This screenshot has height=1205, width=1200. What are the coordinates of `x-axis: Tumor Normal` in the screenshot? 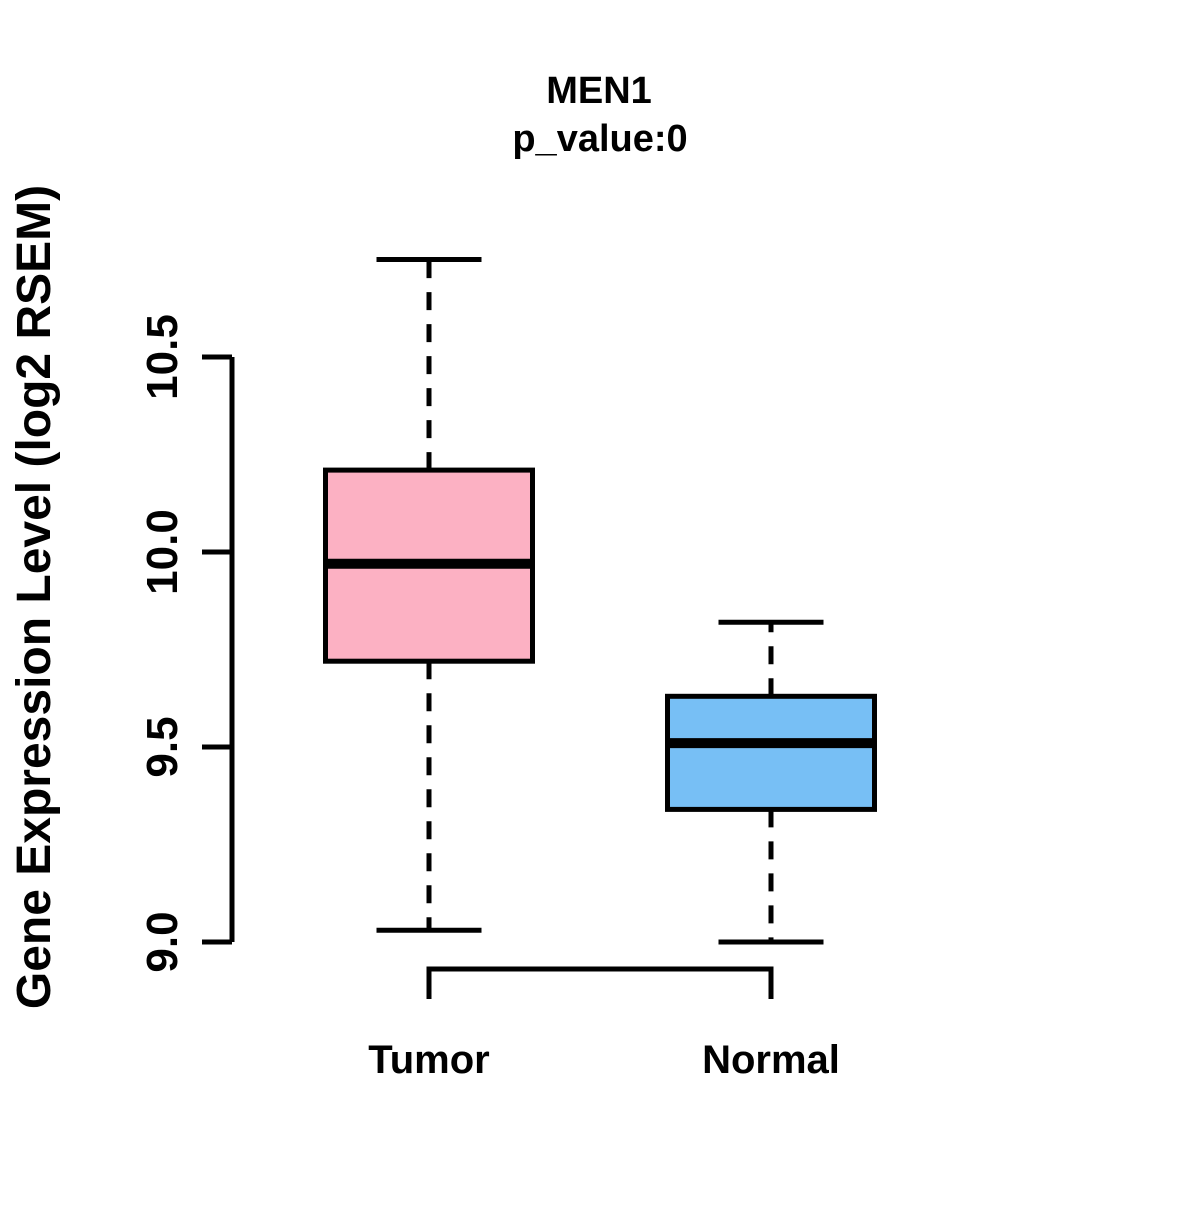 It's located at (604, 1024).